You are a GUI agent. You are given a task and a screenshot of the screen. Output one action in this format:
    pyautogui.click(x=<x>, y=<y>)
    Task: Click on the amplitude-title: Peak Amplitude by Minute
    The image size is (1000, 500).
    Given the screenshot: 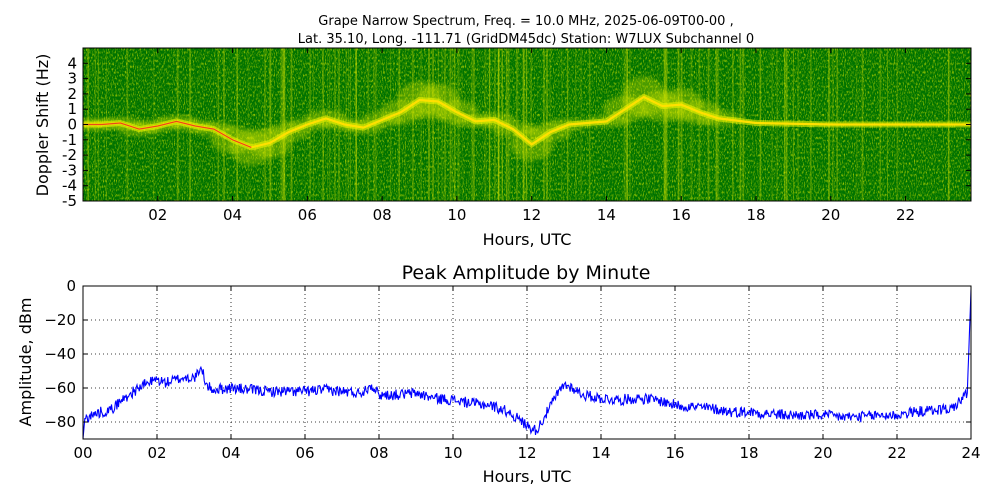 What is the action you would take?
    pyautogui.click(x=526, y=273)
    